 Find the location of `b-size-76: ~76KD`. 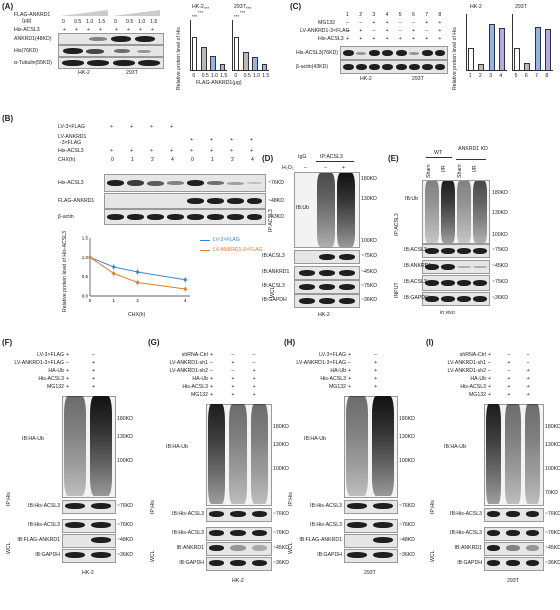

b-size-76: ~76KD is located at coordinates (276, 183).